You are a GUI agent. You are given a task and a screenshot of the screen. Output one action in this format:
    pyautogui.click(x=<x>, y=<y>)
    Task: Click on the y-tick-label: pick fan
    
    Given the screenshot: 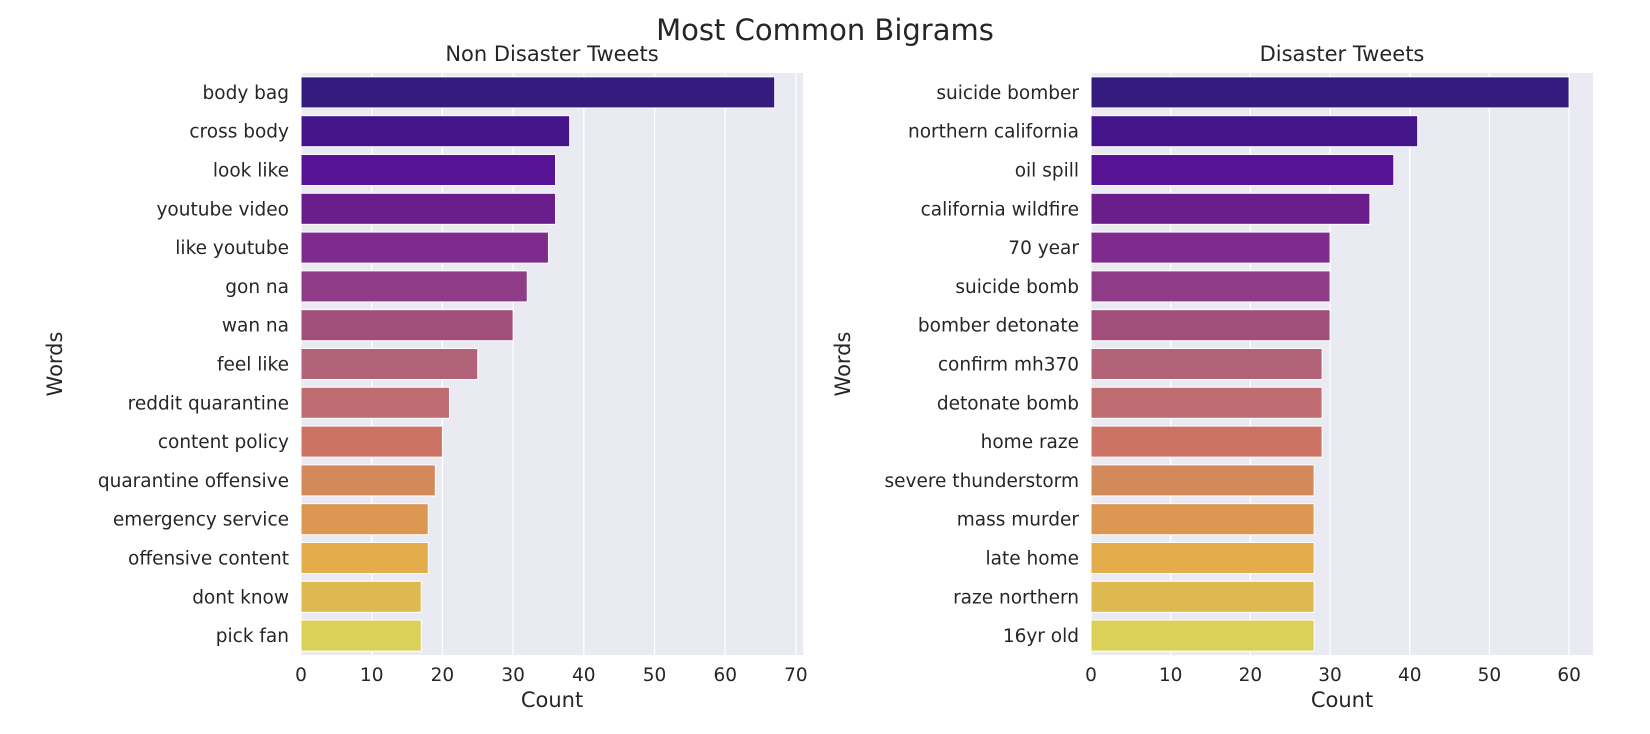 What is the action you would take?
    pyautogui.click(x=252, y=636)
    